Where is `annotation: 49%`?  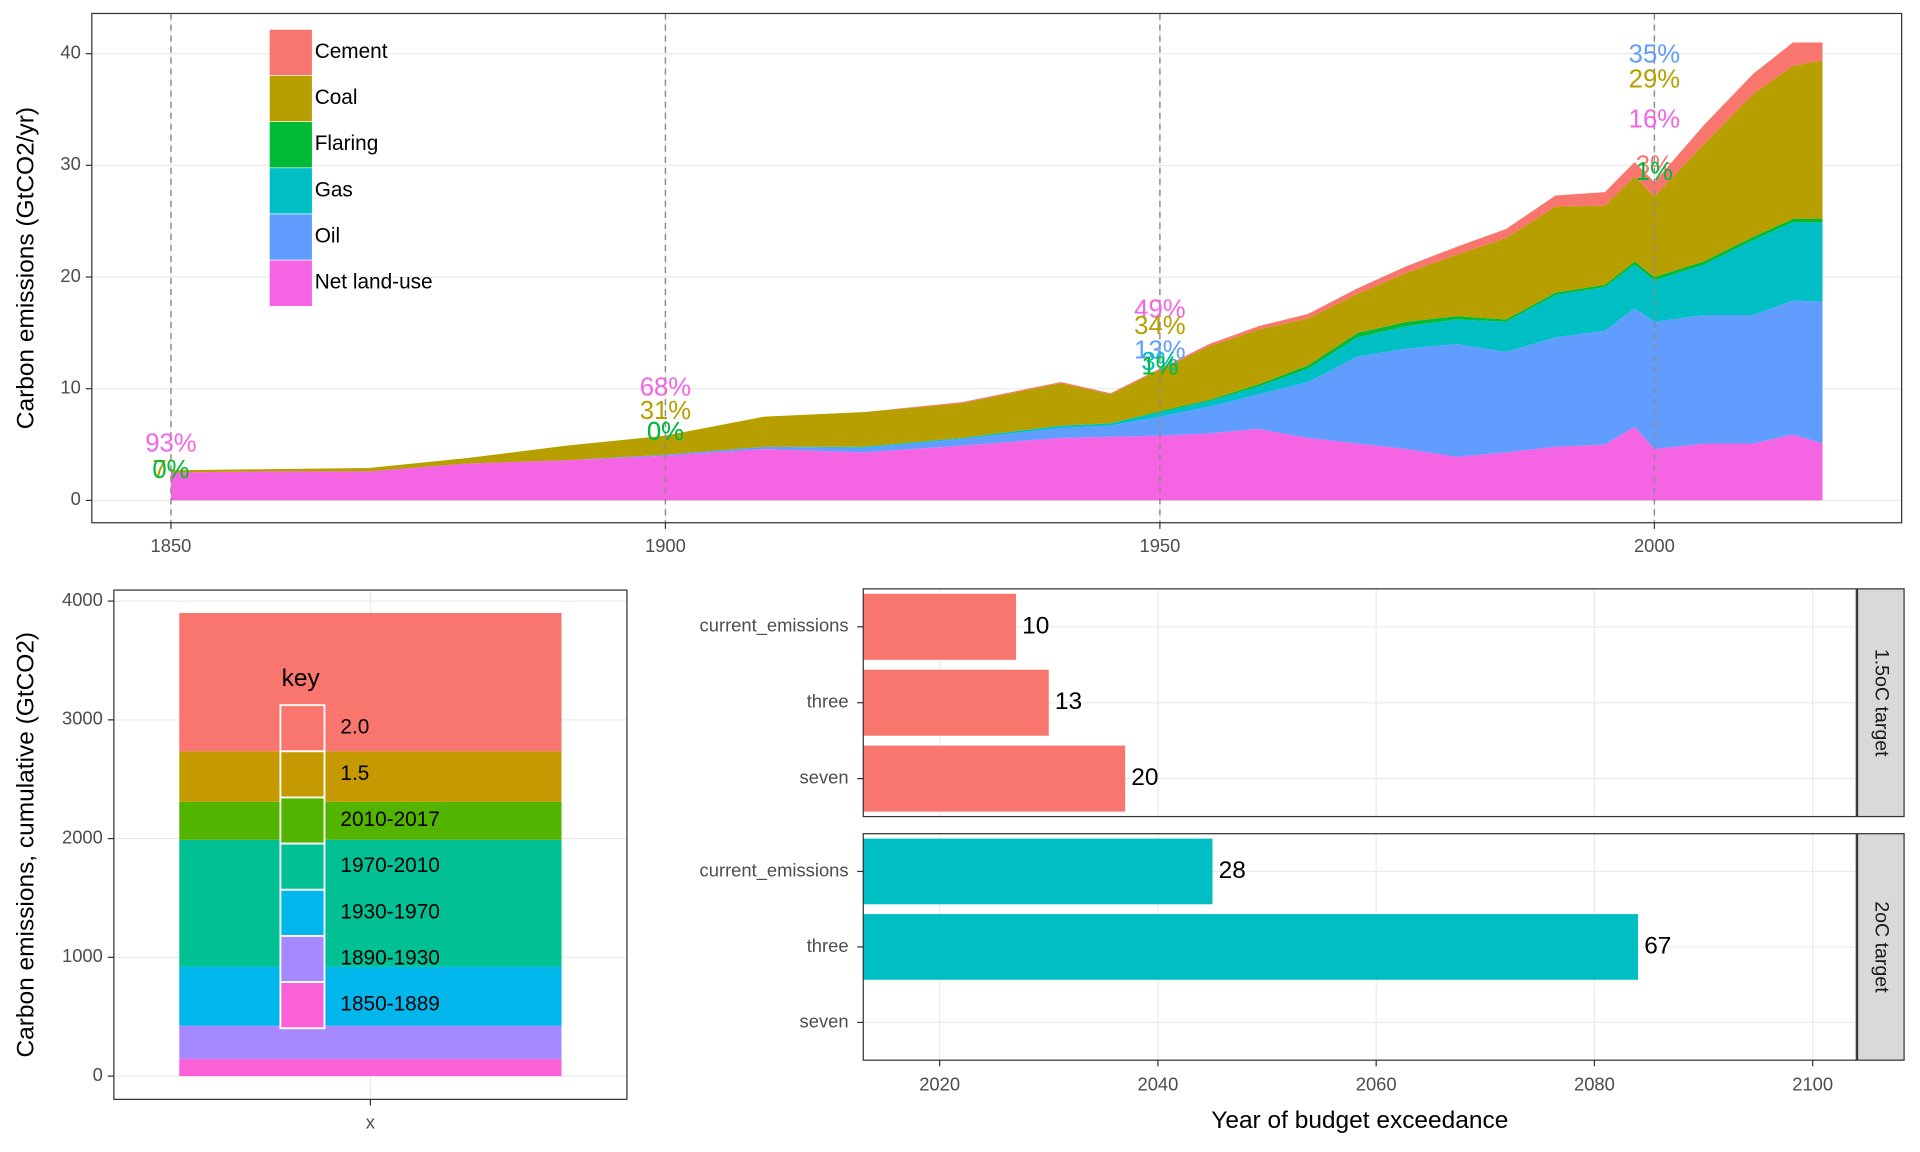
annotation: 49% is located at coordinates (1159, 309).